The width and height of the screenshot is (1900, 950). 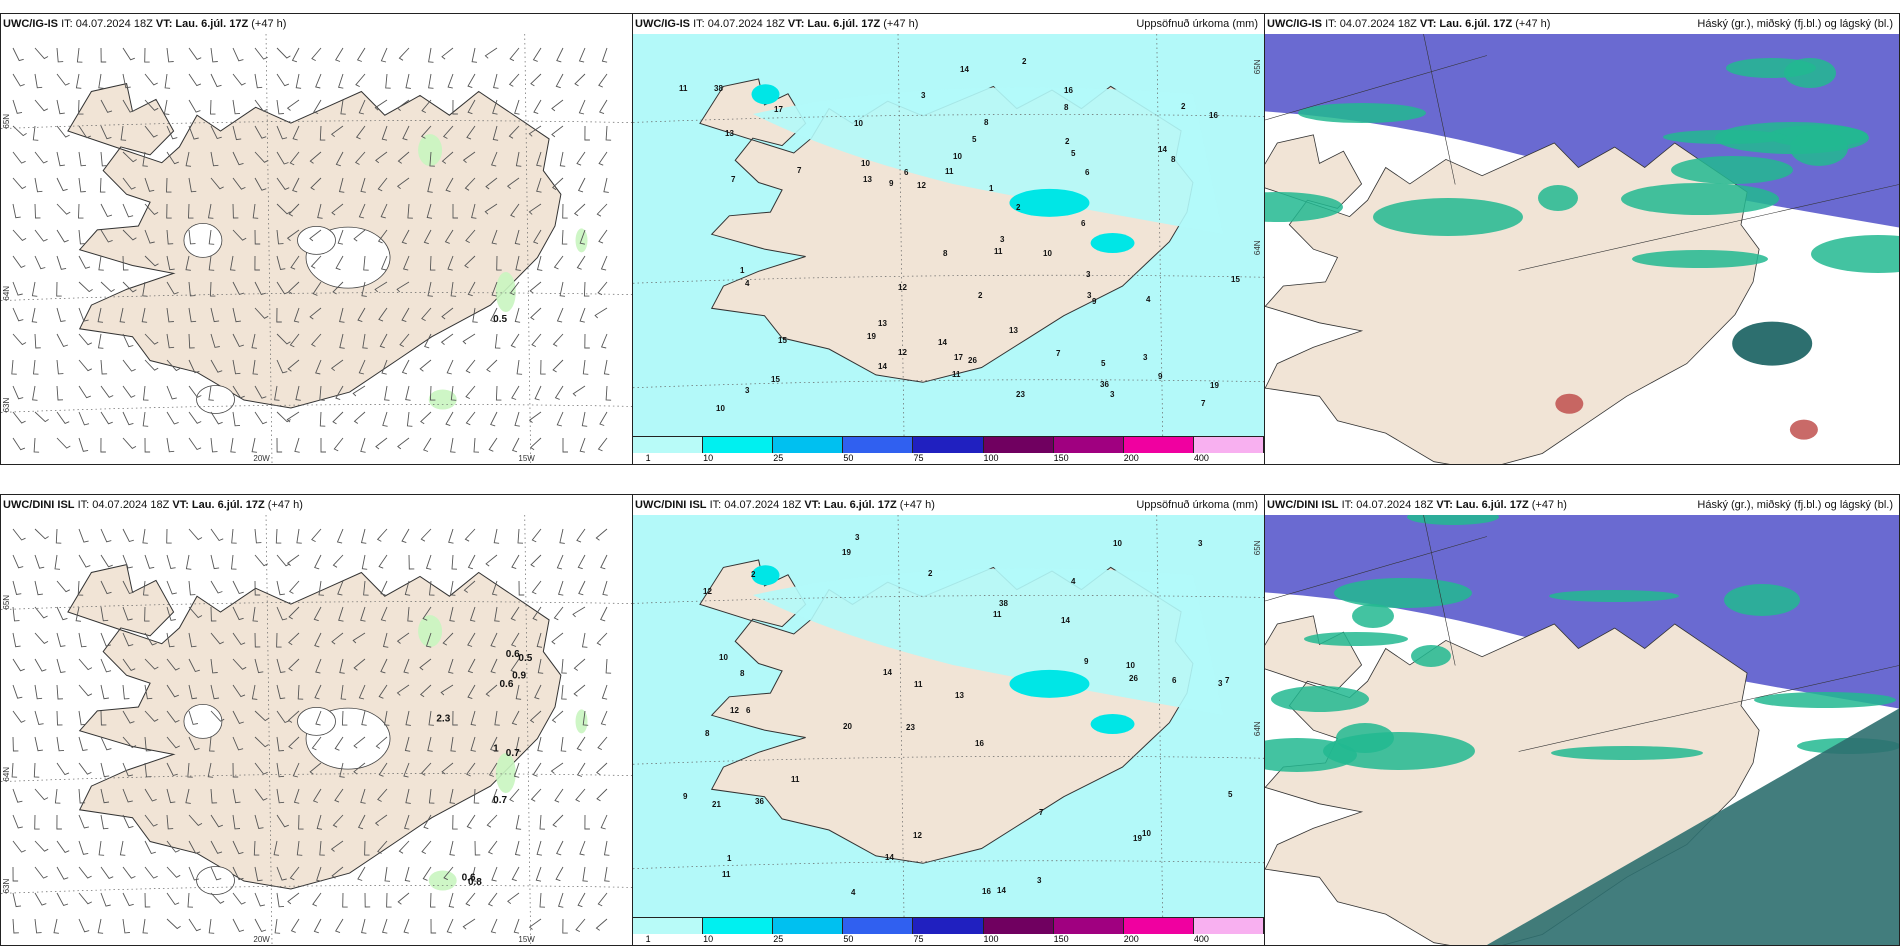 What do you see at coordinates (759, 801) in the screenshot?
I see `precip-value: 36` at bounding box center [759, 801].